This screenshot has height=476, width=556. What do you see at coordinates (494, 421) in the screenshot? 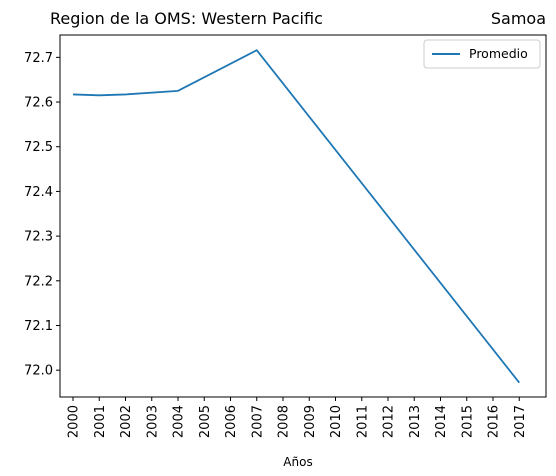
I see `x-tick-label: 2016` at bounding box center [494, 421].